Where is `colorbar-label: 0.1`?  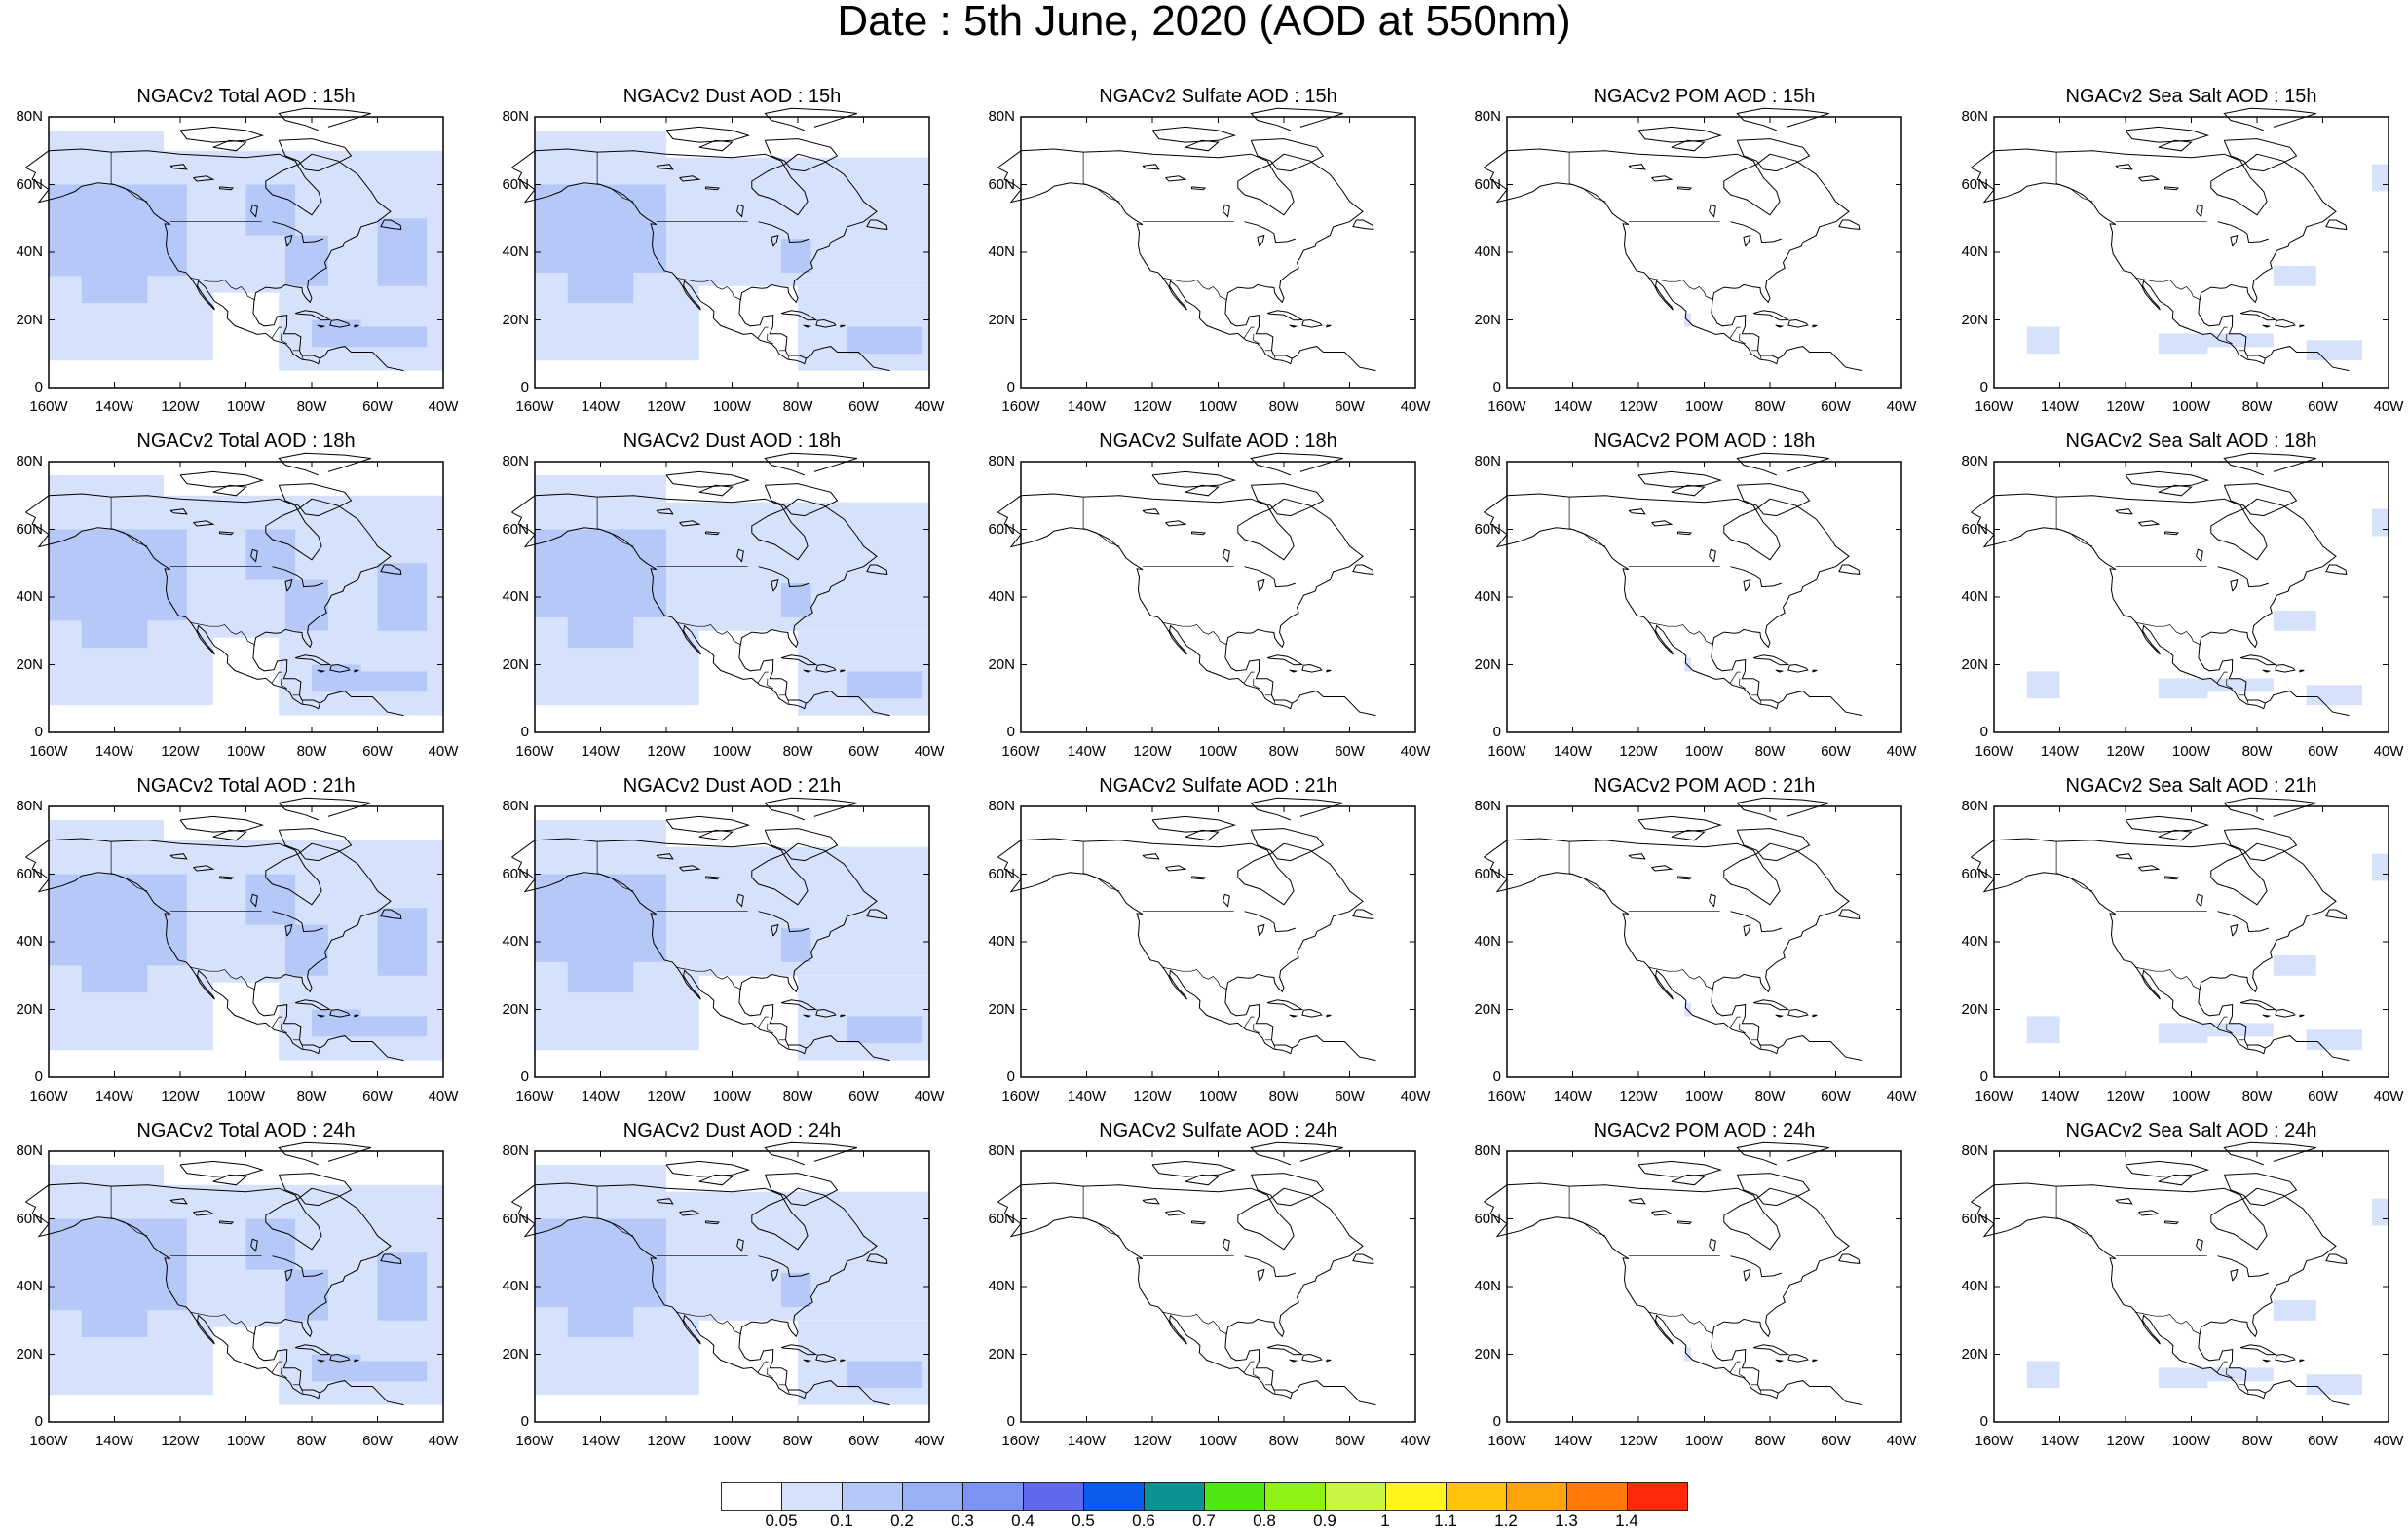
colorbar-label: 0.1 is located at coordinates (841, 1521).